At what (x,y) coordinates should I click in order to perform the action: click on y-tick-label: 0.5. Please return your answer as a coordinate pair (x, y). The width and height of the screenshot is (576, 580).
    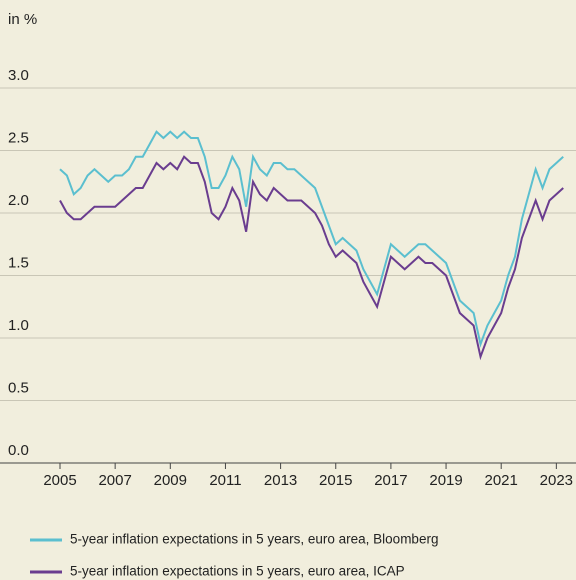
    Looking at the image, I should click on (18, 387).